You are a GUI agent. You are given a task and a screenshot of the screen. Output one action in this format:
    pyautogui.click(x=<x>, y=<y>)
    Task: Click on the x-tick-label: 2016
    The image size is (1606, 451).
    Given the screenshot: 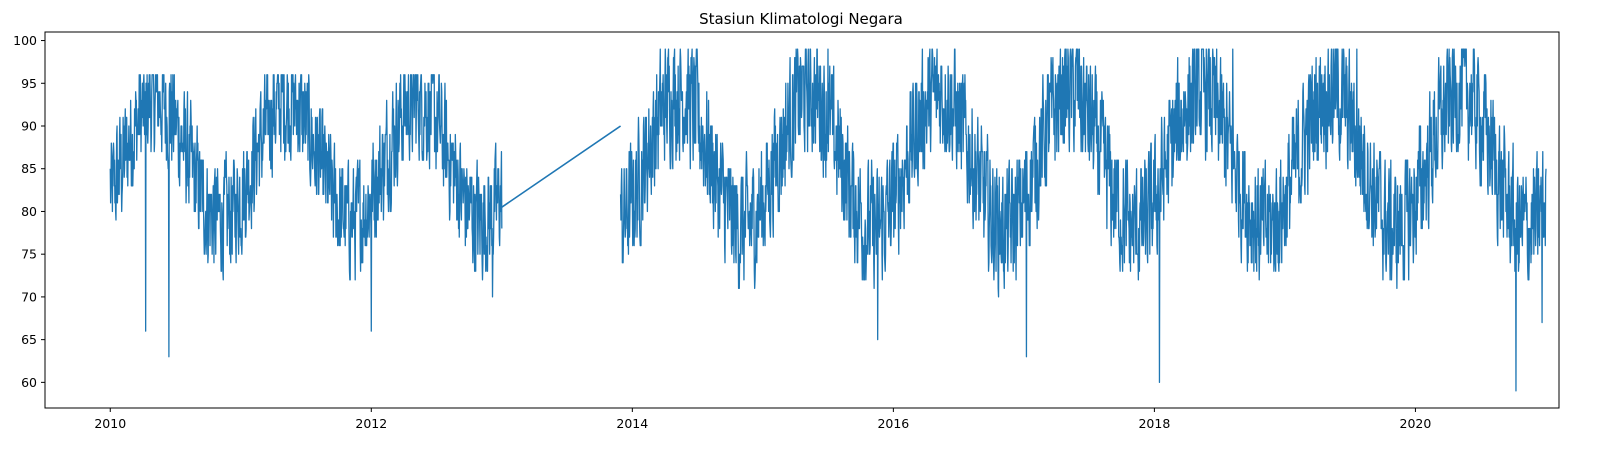 What is the action you would take?
    pyautogui.click(x=893, y=423)
    